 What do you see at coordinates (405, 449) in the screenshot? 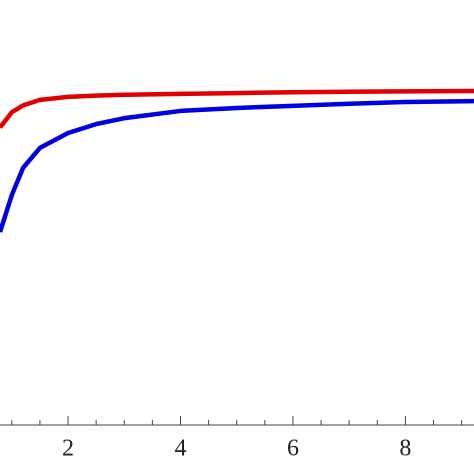
I see `x-tick-label: 8` at bounding box center [405, 449].